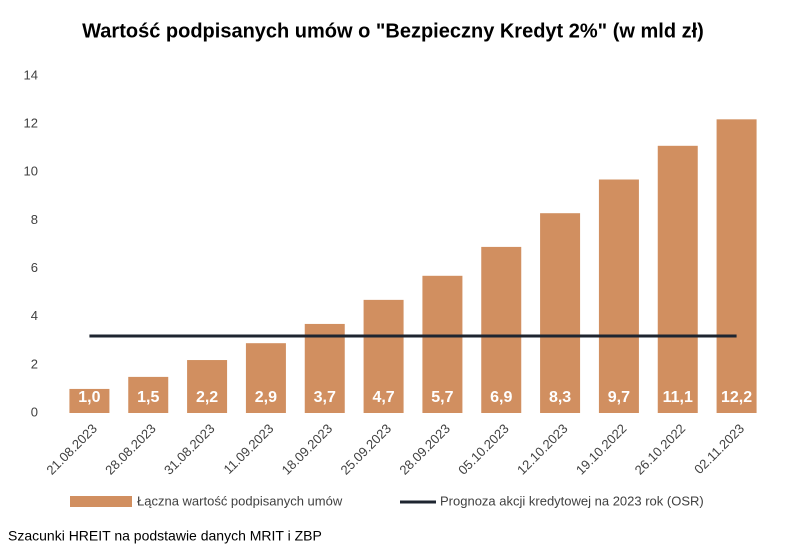 This screenshot has width=801, height=556. I want to click on x-tick-label: 02.11.2023, so click(719, 449).